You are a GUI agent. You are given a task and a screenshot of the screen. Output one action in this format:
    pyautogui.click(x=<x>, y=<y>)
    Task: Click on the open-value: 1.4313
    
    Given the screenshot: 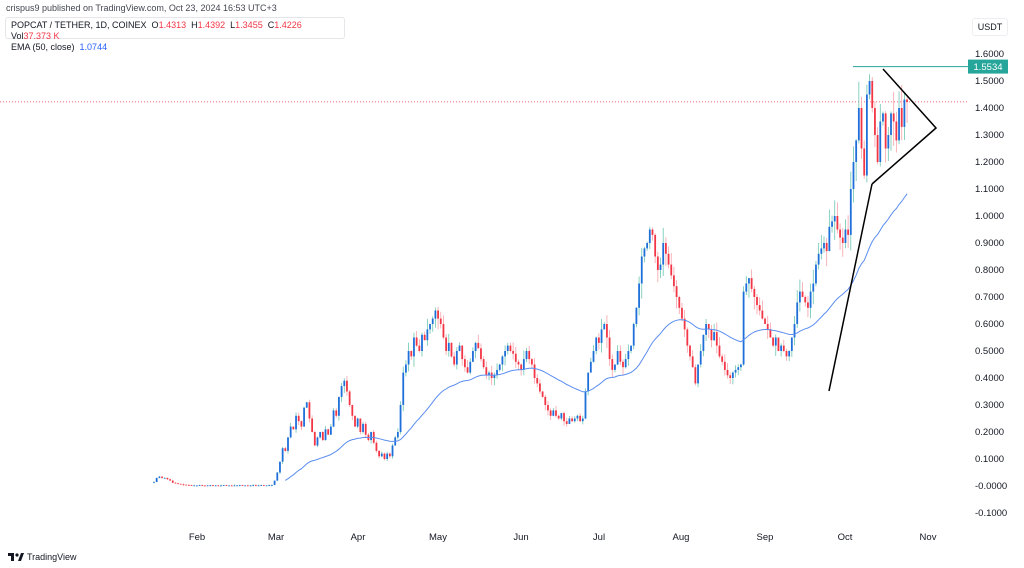 What is the action you would take?
    pyautogui.click(x=172, y=25)
    